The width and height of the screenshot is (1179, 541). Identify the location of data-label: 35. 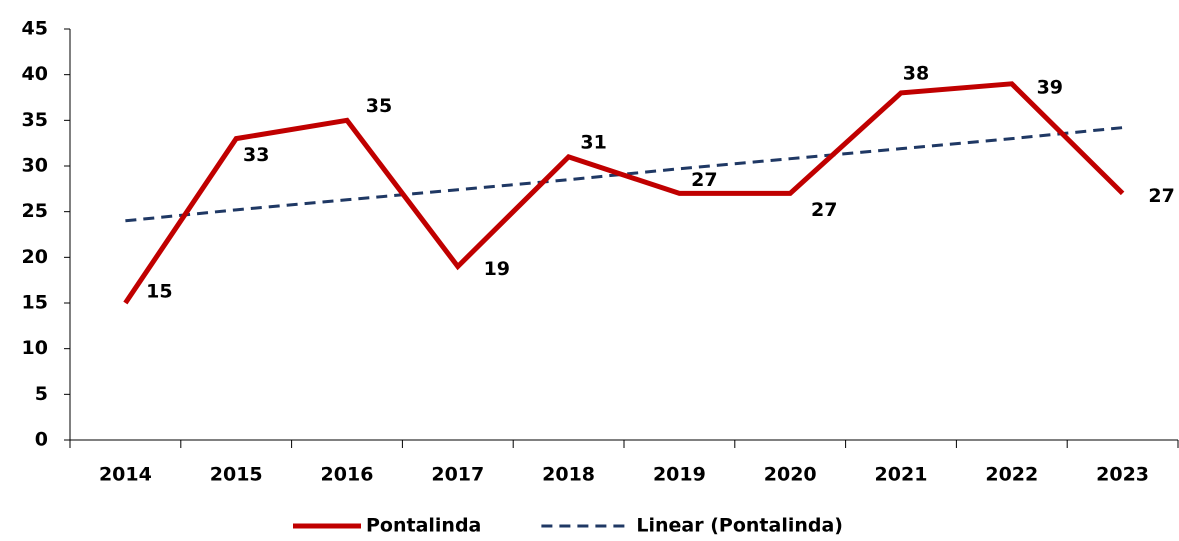
(379, 106).